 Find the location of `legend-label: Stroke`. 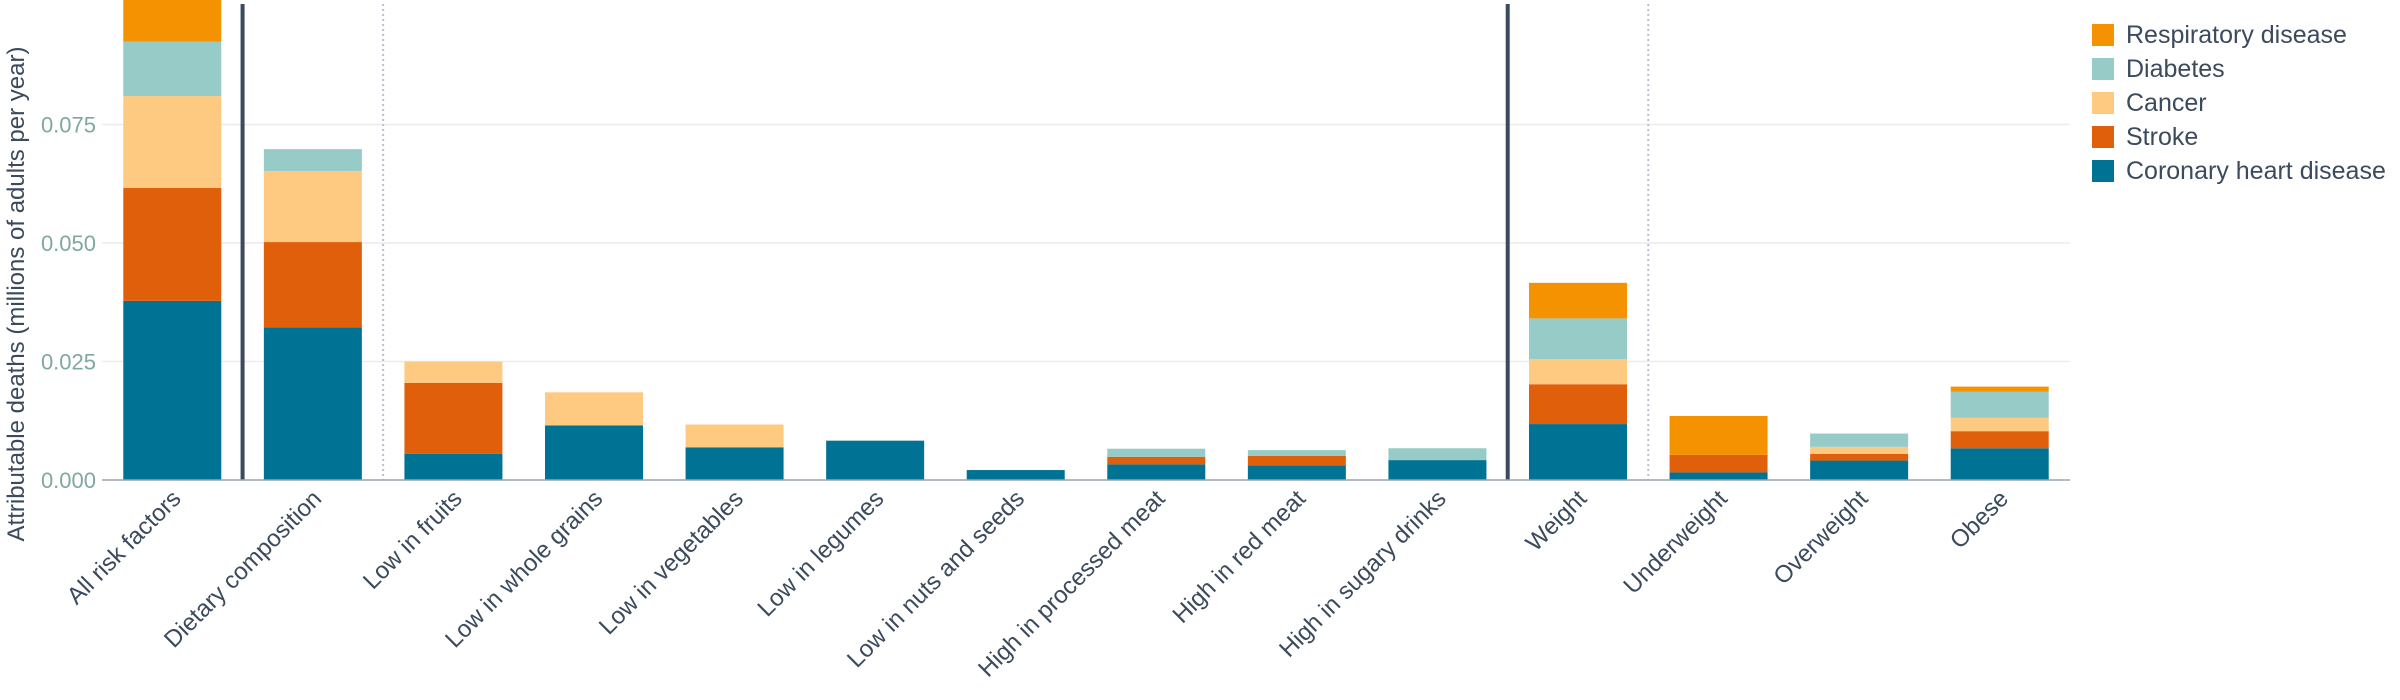

legend-label: Stroke is located at coordinates (2162, 137).